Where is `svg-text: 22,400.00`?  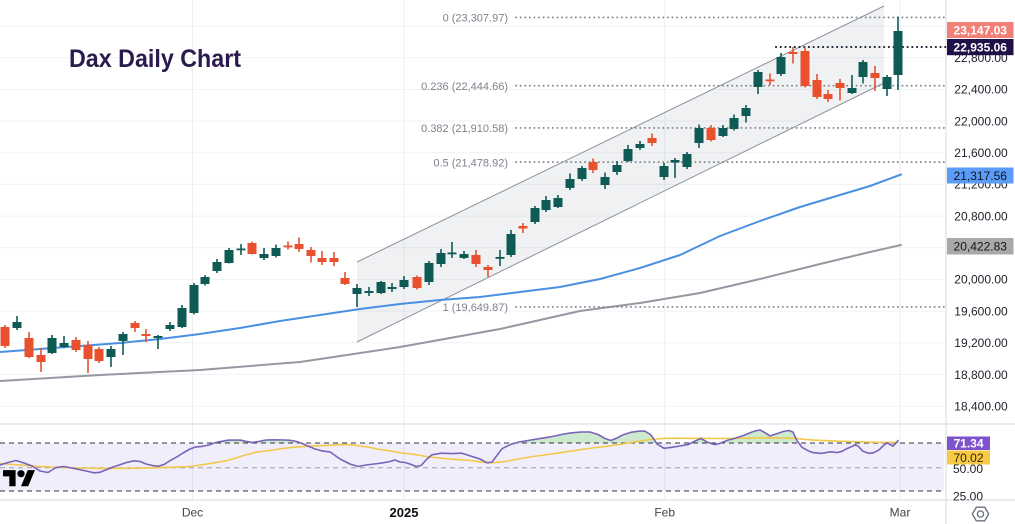
svg-text: 22,400.00 is located at coordinates (981, 90).